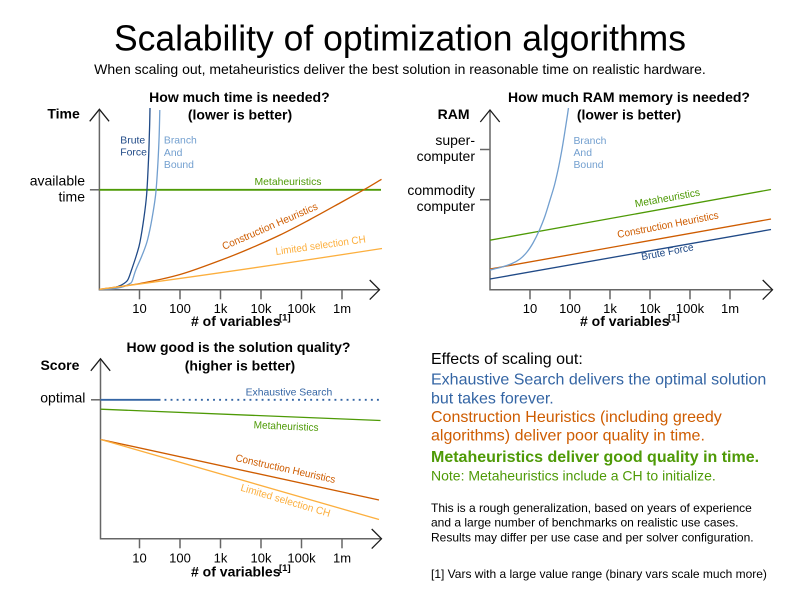 The width and height of the screenshot is (800, 605). Describe the element at coordinates (507, 359) in the screenshot. I see `svg-text: Effects of scaling out:` at that location.